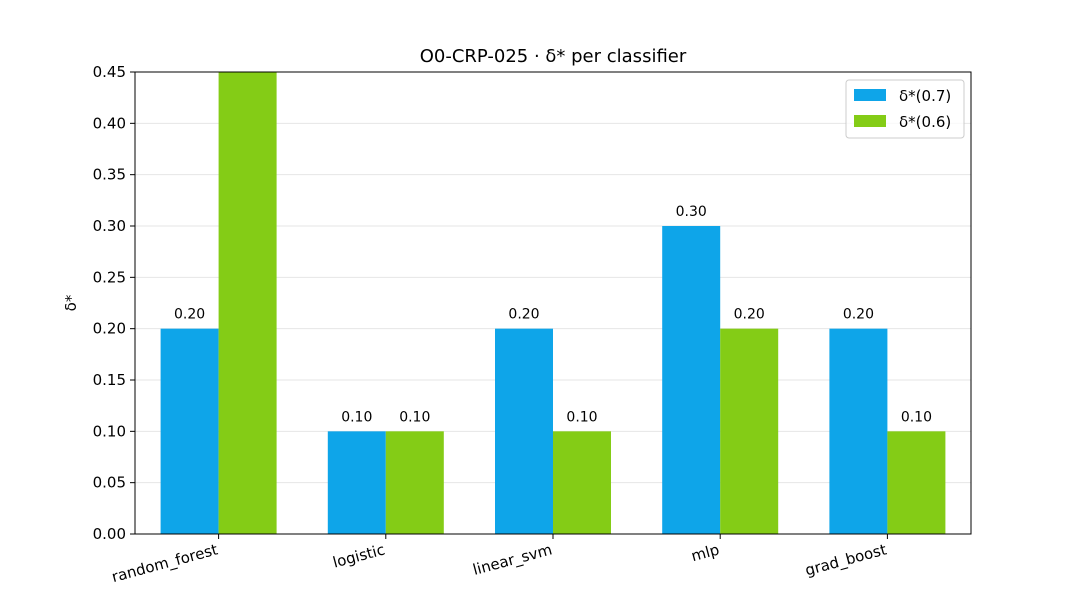  I want to click on y-tick-label: 0.30, so click(109, 226).